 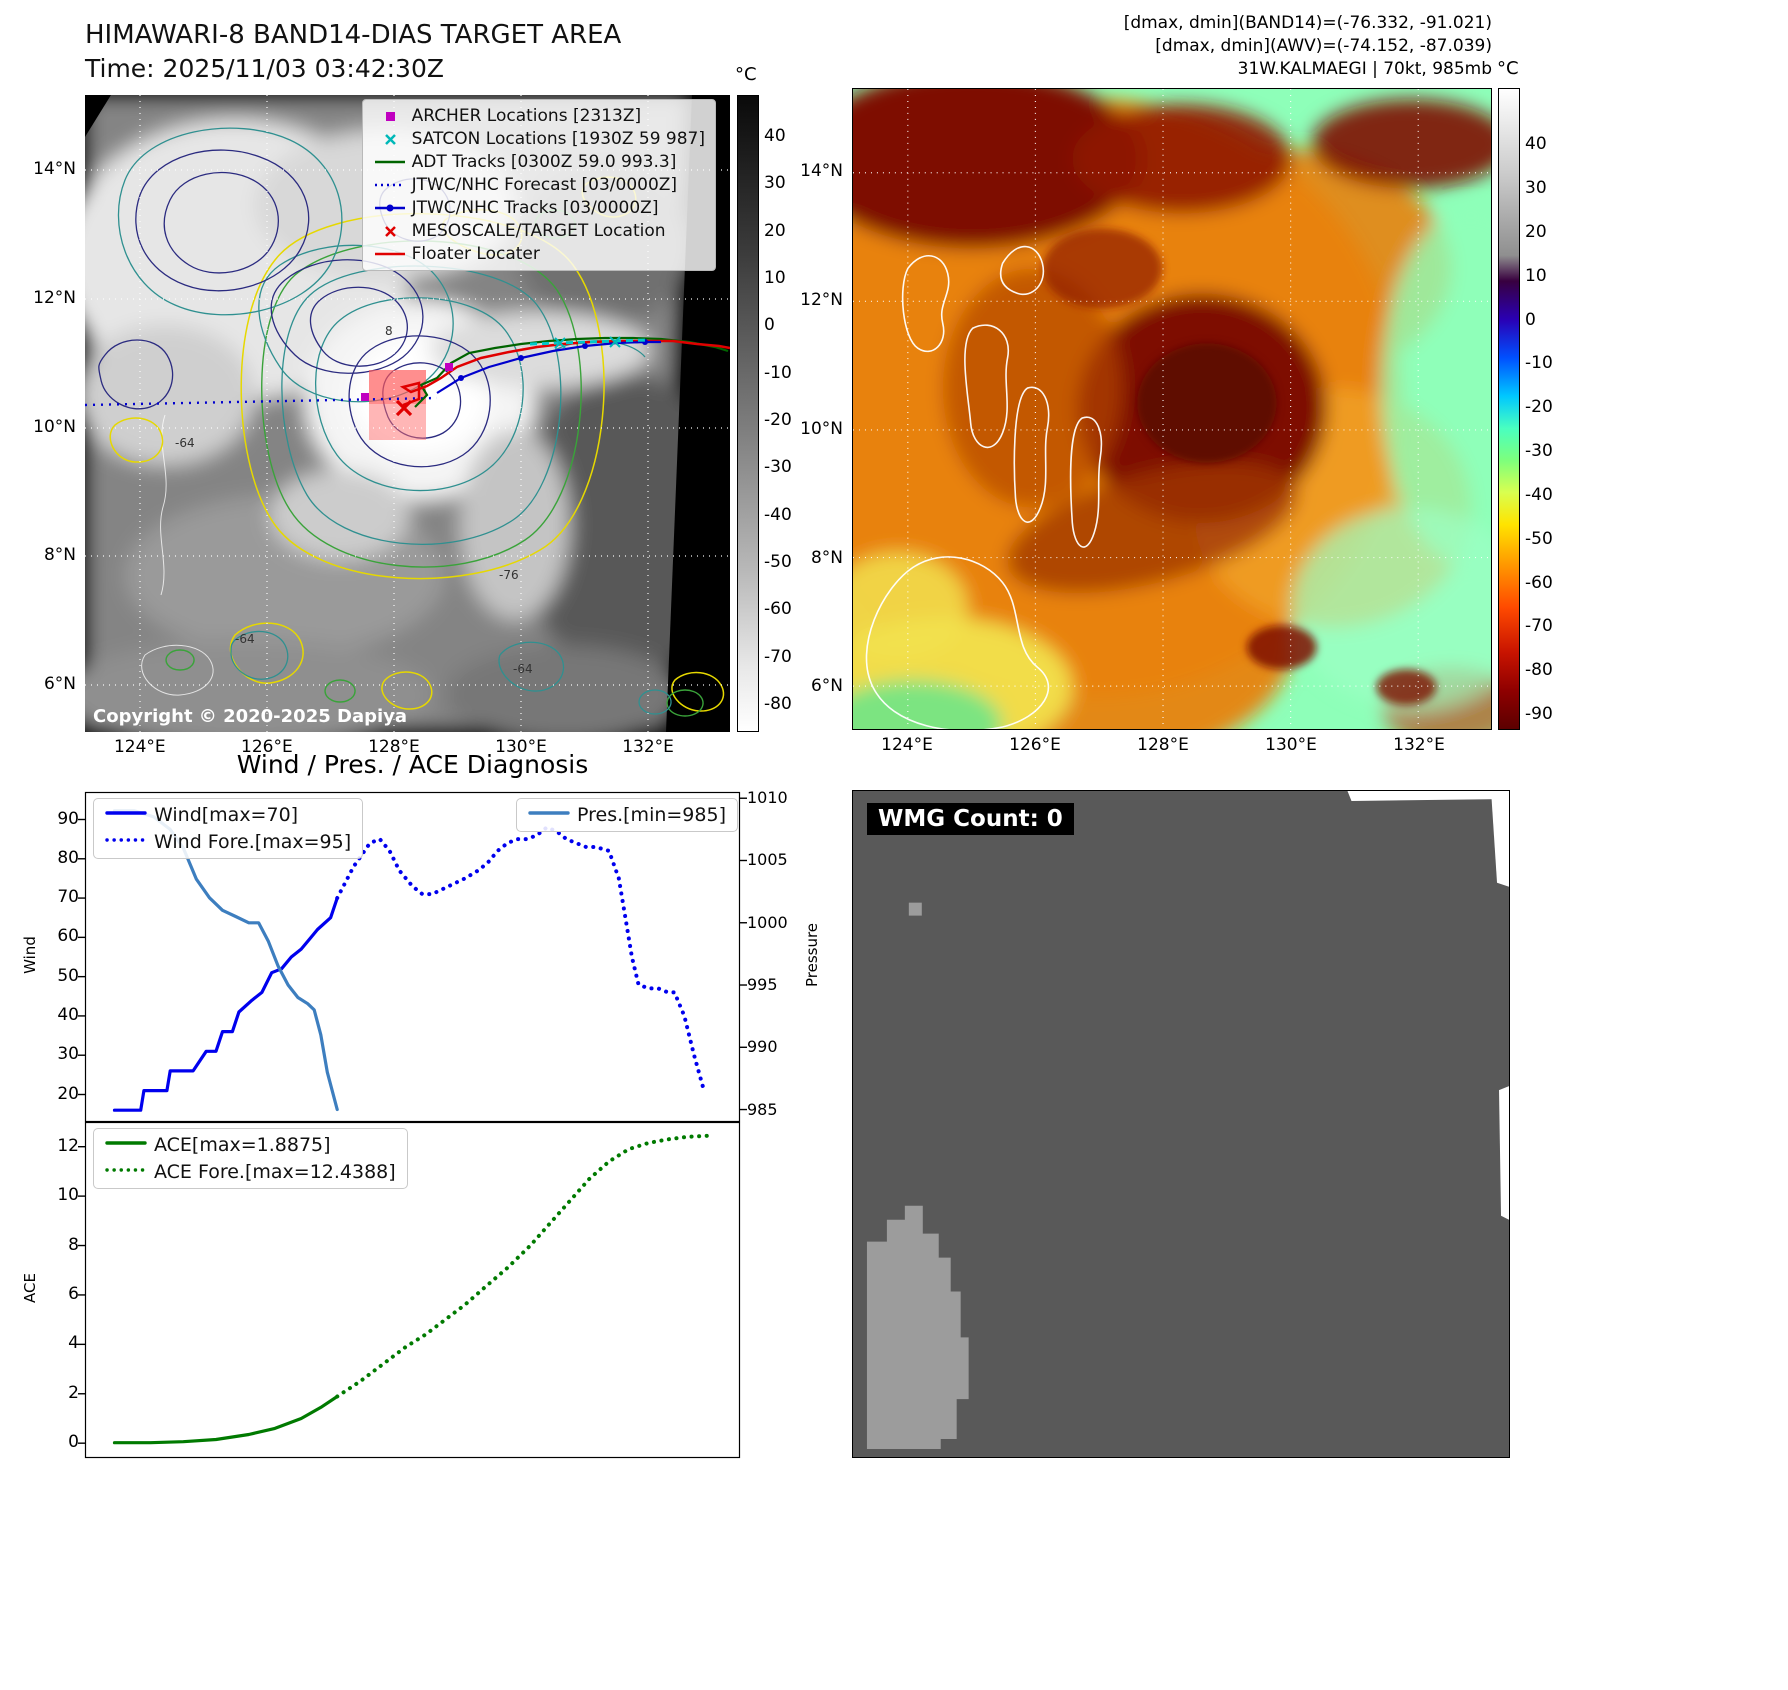 I want to click on map-legend-item: Floater Locater, so click(x=539, y=254).